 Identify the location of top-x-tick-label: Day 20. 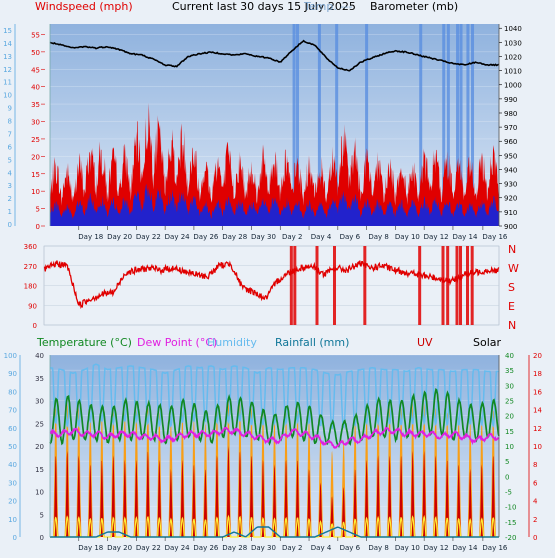
(119, 237).